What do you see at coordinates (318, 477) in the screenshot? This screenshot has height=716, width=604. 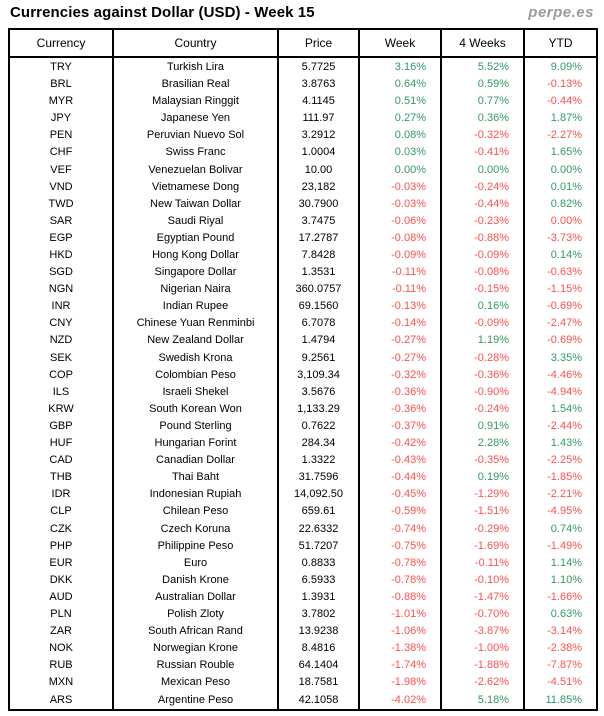 I see `price-cell: 31.7596` at bounding box center [318, 477].